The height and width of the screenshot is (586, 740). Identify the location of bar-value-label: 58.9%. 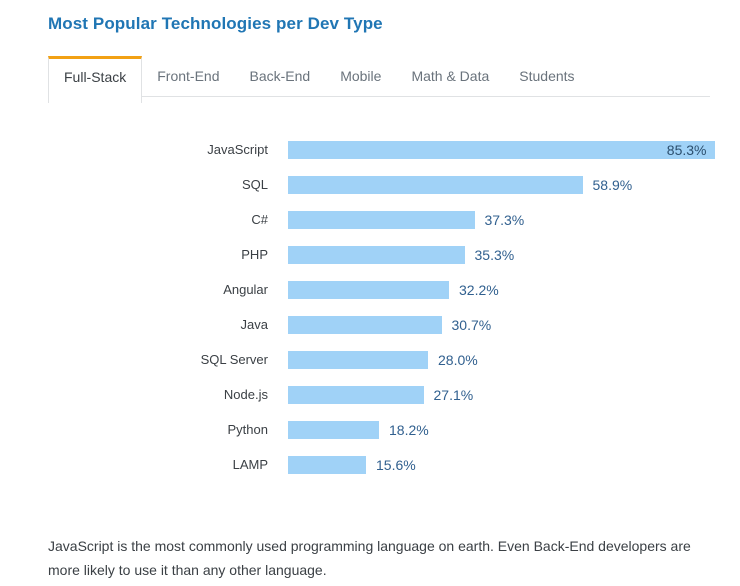
(612, 184).